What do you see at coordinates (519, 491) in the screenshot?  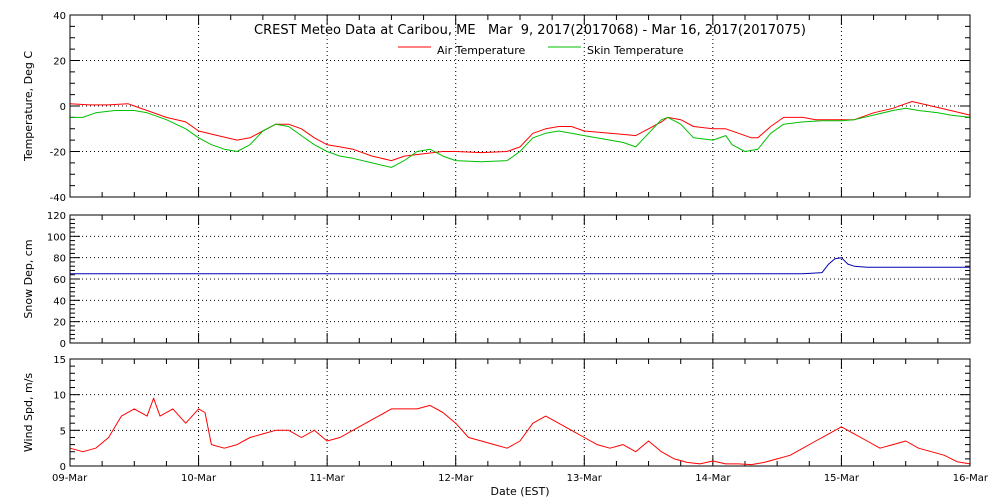 I see `x-axis-title: Date (EST)` at bounding box center [519, 491].